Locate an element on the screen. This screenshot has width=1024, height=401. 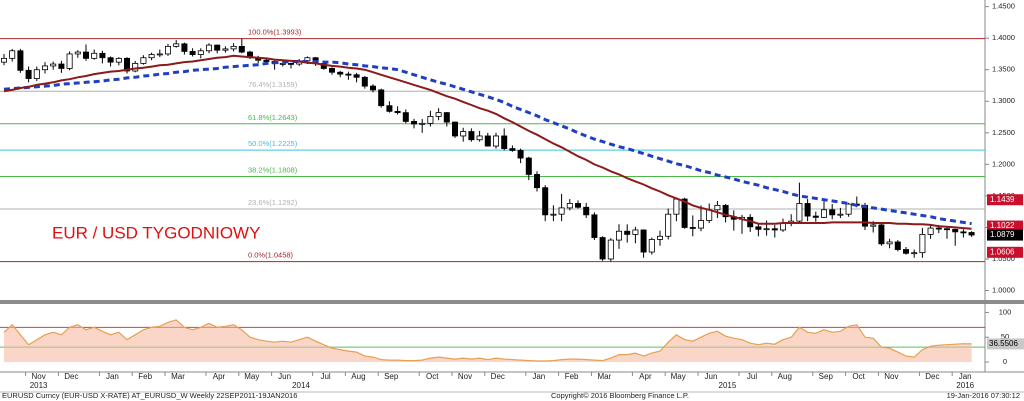
y-tick-label: 1.2500 is located at coordinates (1003, 132).